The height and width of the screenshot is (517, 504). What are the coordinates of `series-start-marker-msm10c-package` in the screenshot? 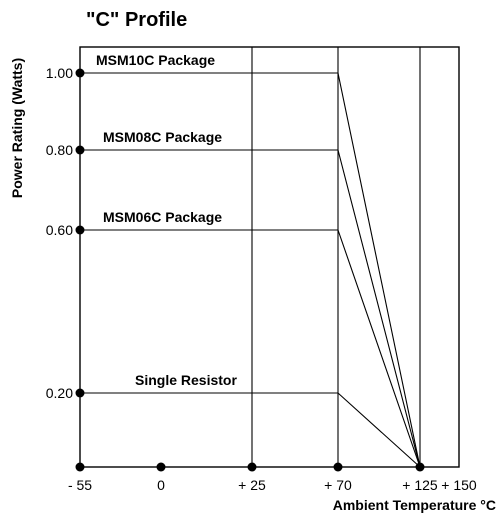 It's located at (80, 73).